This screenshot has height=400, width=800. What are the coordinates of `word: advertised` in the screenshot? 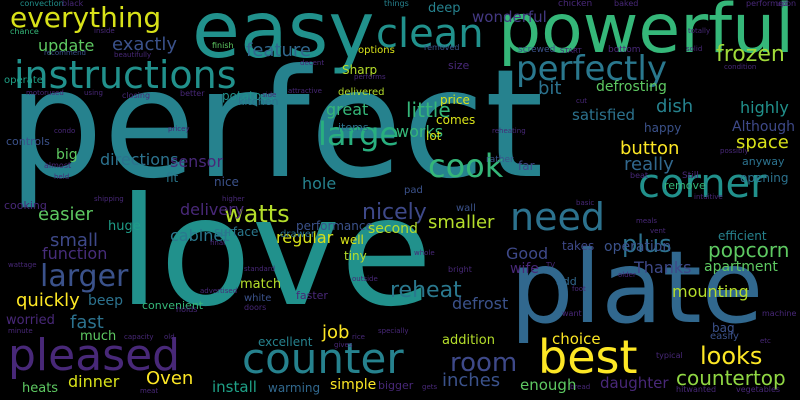 It's located at (219, 291).